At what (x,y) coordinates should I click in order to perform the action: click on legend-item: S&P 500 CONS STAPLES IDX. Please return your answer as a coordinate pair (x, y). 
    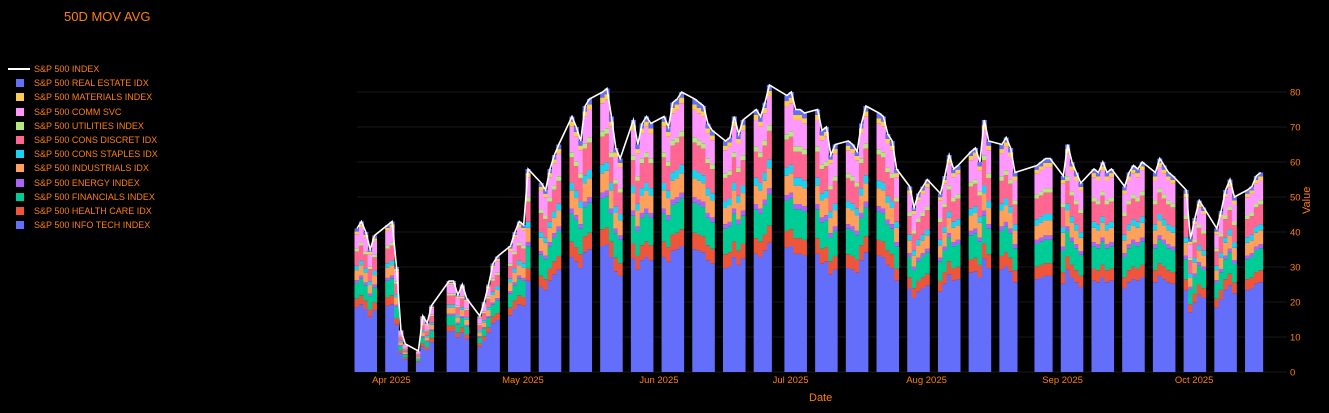
    Looking at the image, I should click on (83, 154).